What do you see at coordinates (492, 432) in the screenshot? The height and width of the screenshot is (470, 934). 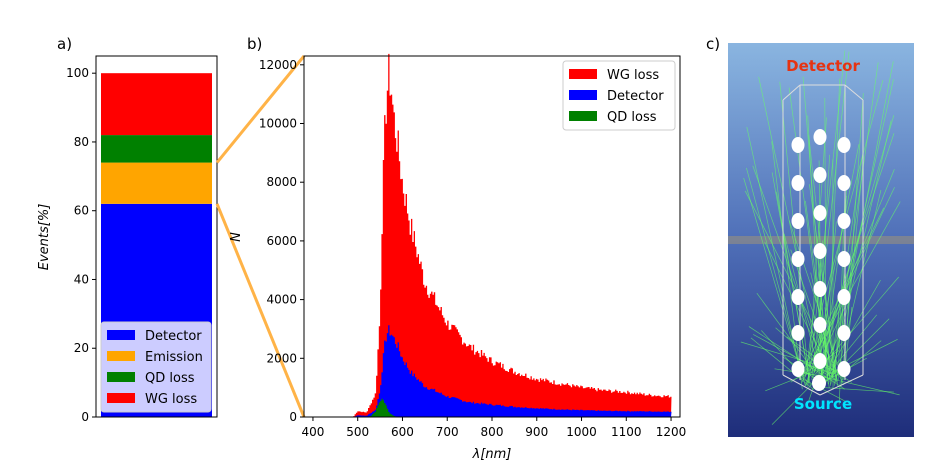 I see `x-tick-label: 800` at bounding box center [492, 432].